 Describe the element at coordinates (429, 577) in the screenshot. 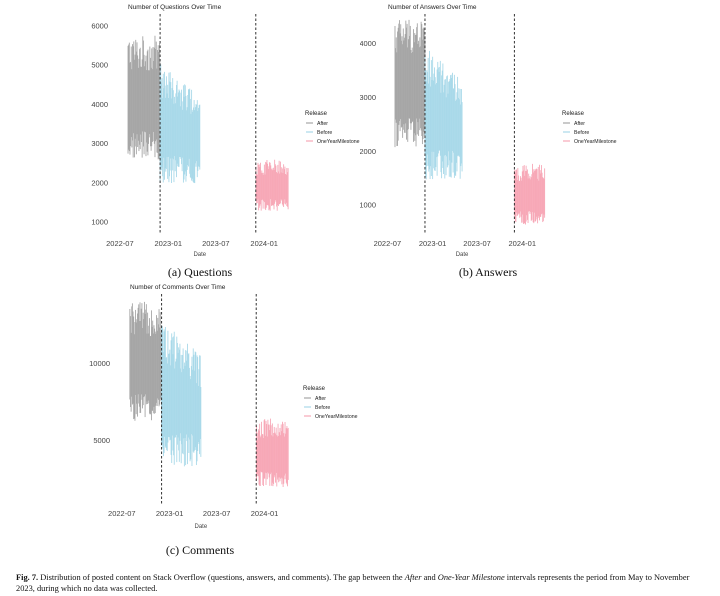

I see `caption-text-2: and` at that location.